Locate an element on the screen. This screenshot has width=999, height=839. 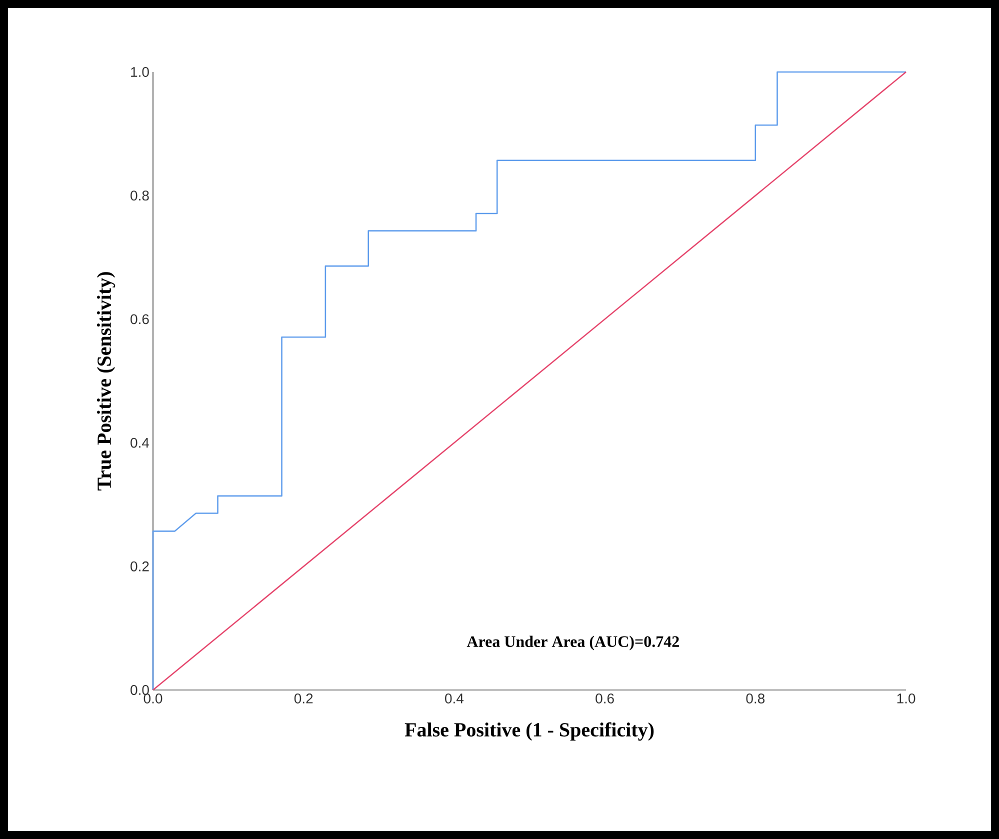
x-tick-label: 0.2 is located at coordinates (303, 699).